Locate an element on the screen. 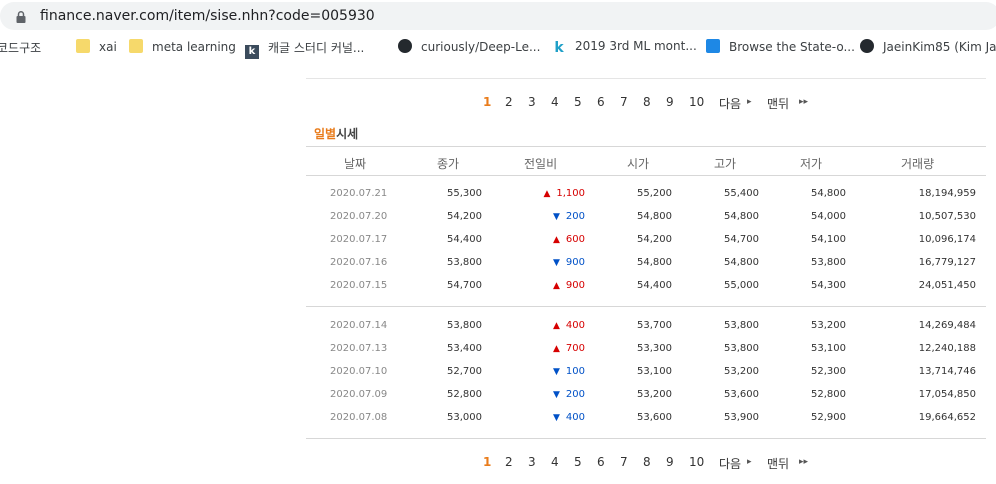  section-title-rest: 시세 is located at coordinates (347, 134).